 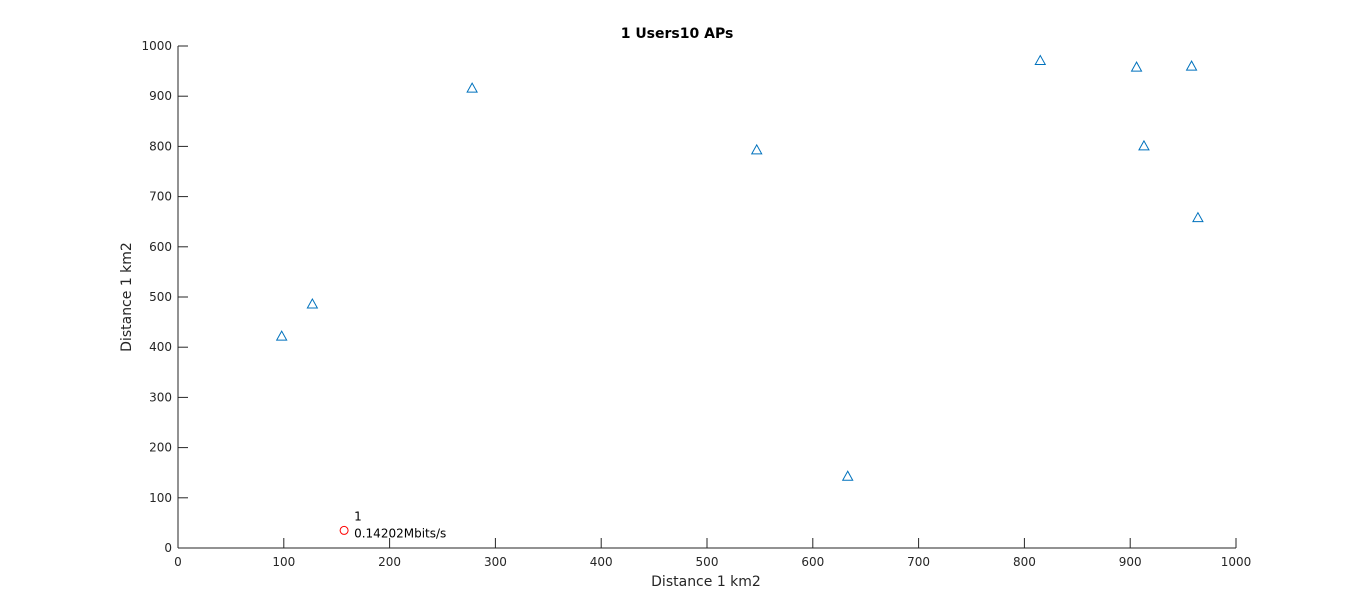 What do you see at coordinates (283, 562) in the screenshot?
I see `x-tick-label: 100` at bounding box center [283, 562].